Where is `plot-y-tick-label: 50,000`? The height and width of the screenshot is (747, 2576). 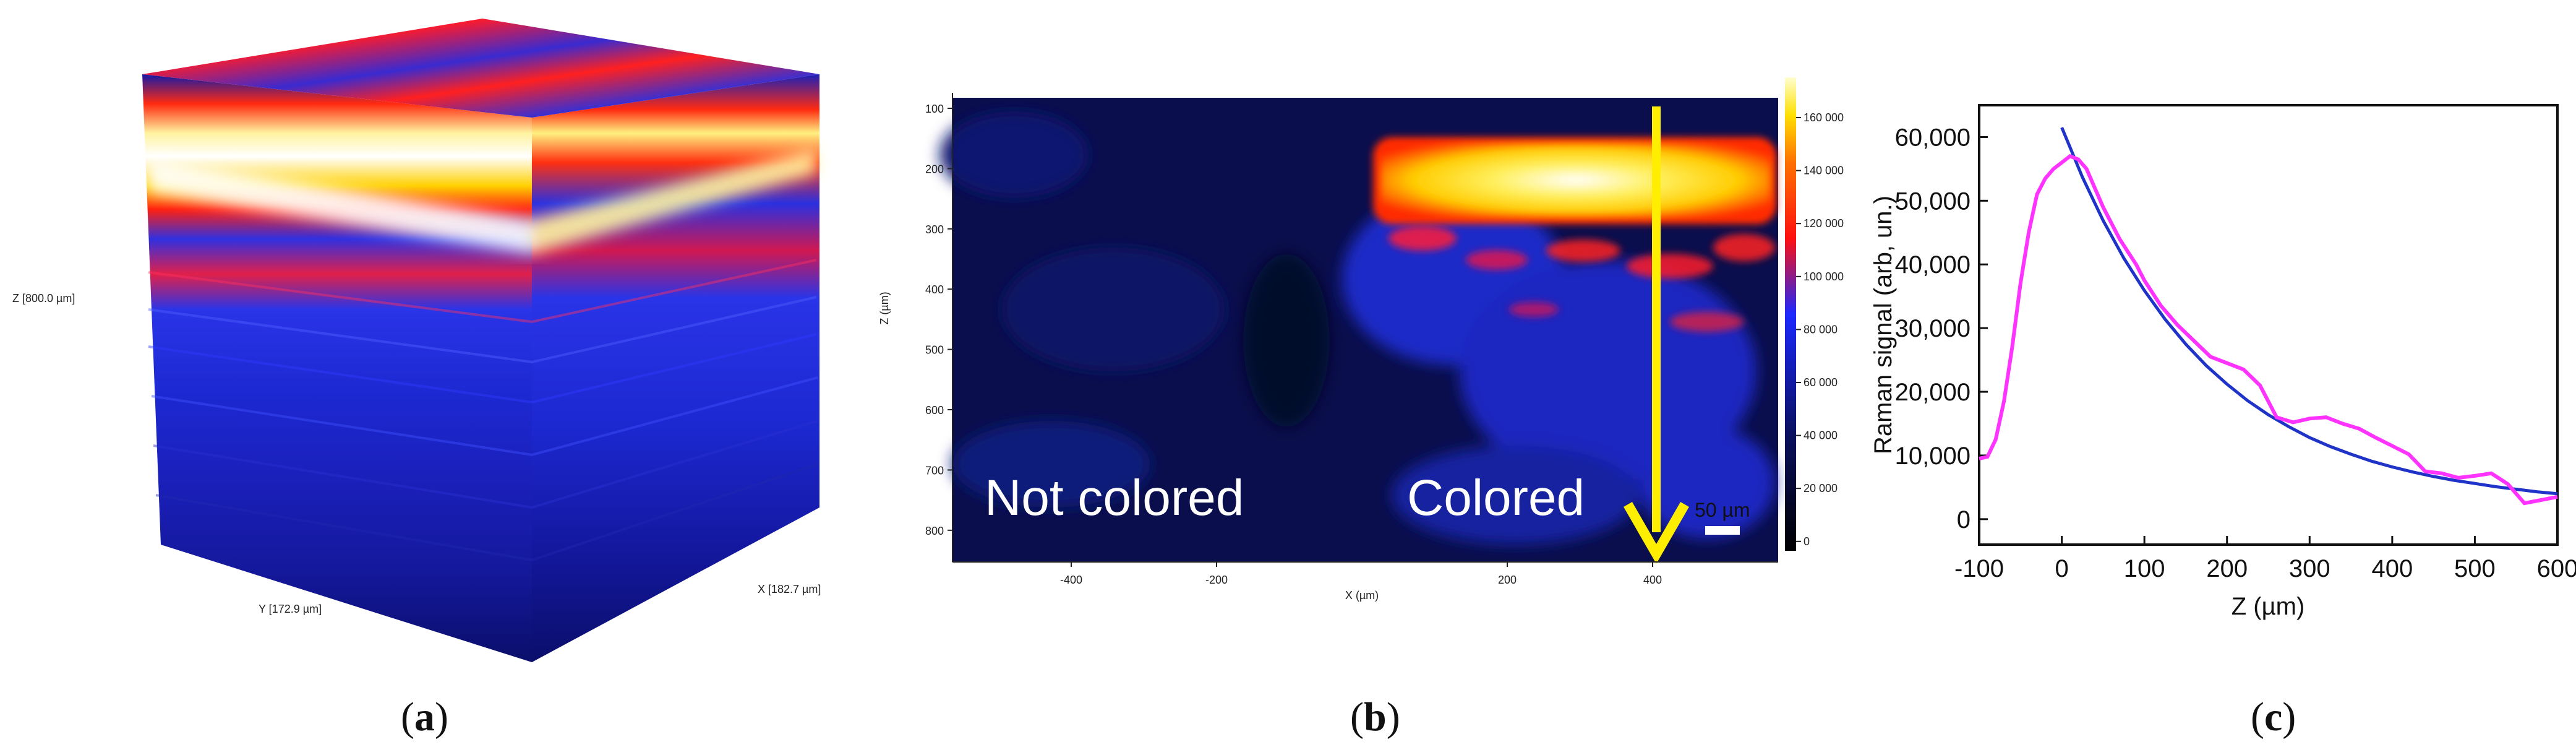 plot-y-tick-label: 50,000 is located at coordinates (1933, 201).